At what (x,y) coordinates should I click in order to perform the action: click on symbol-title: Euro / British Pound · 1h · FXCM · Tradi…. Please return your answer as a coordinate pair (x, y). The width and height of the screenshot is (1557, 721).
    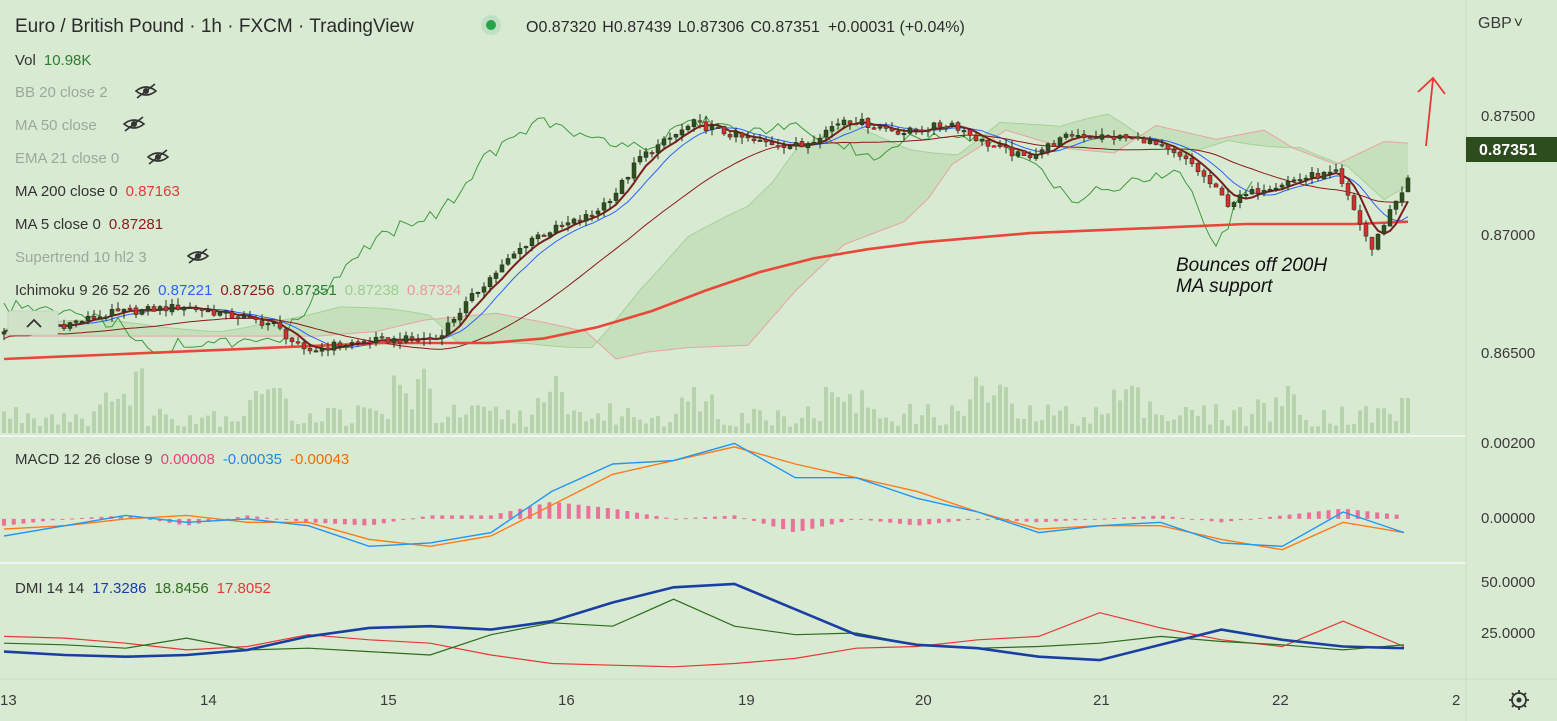
    Looking at the image, I should click on (214, 26).